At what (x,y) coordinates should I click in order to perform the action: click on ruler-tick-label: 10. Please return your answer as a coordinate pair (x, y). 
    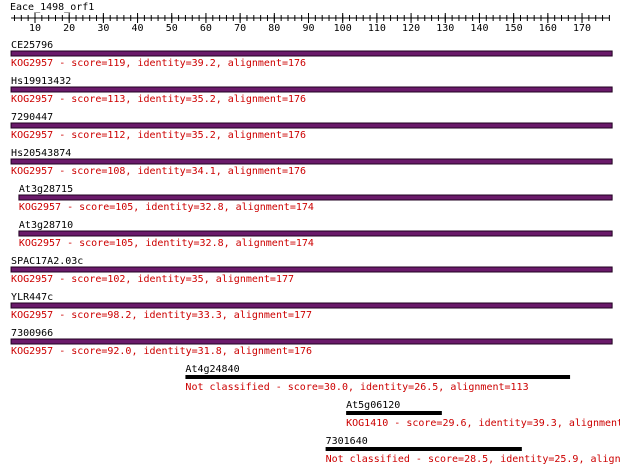
    Looking at the image, I should click on (35, 28).